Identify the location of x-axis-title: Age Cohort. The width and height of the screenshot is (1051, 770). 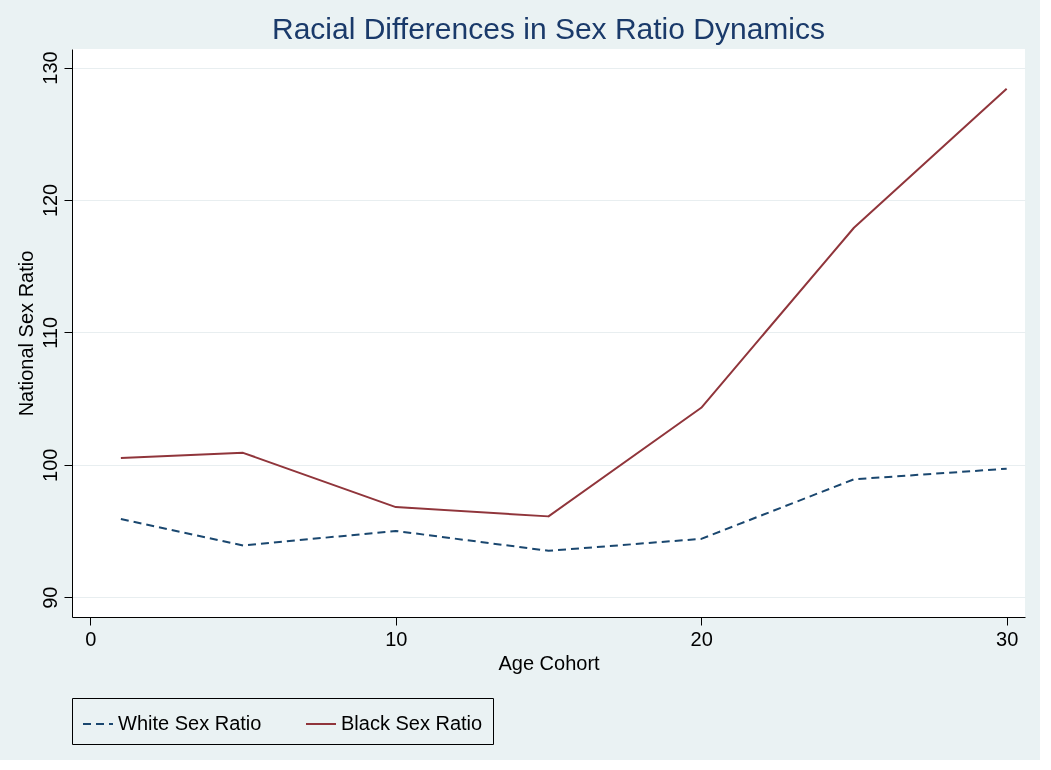
(549, 662).